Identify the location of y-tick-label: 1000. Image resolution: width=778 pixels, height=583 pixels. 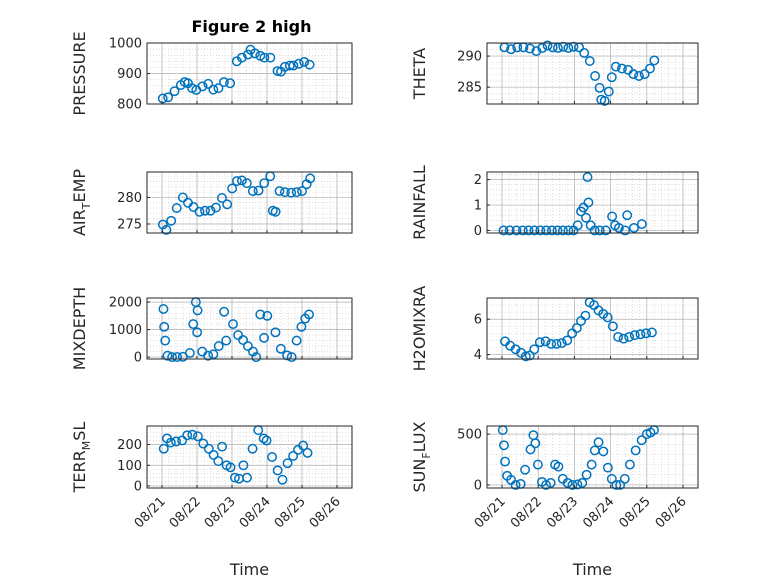
(125, 44).